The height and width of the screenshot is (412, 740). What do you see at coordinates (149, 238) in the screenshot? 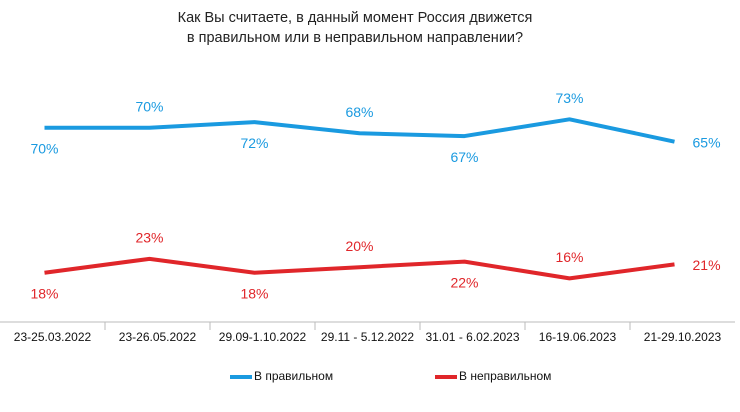
I see `value-label: 23%` at bounding box center [149, 238].